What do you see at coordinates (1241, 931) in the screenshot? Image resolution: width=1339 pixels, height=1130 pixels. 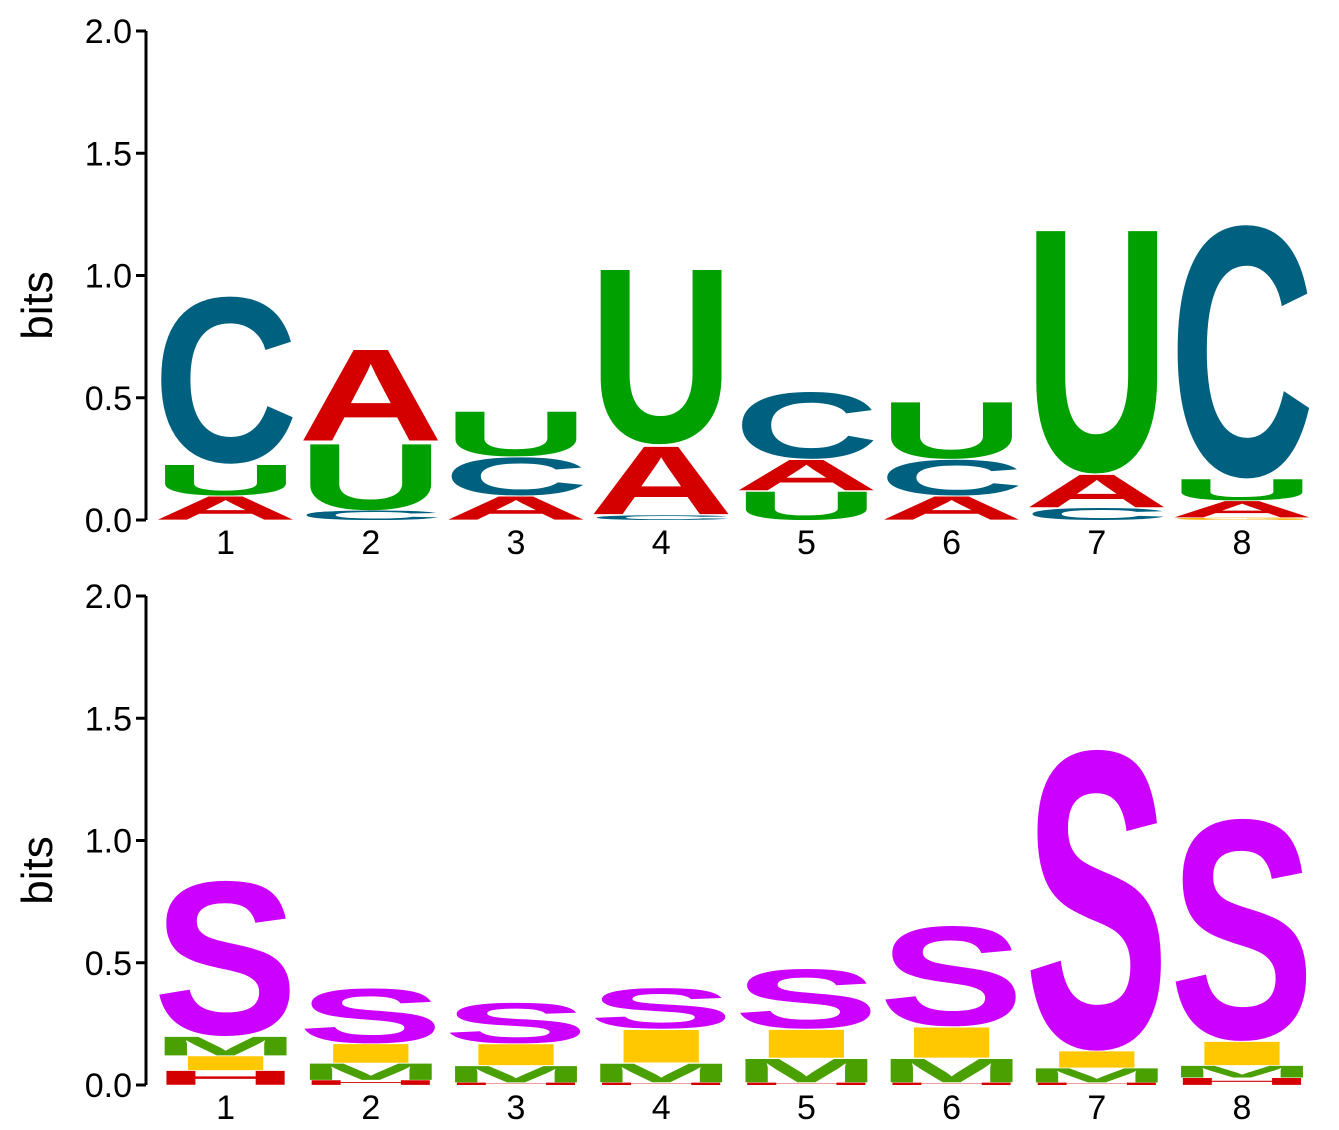 I see `glyph-s-pos8: S` at bounding box center [1241, 931].